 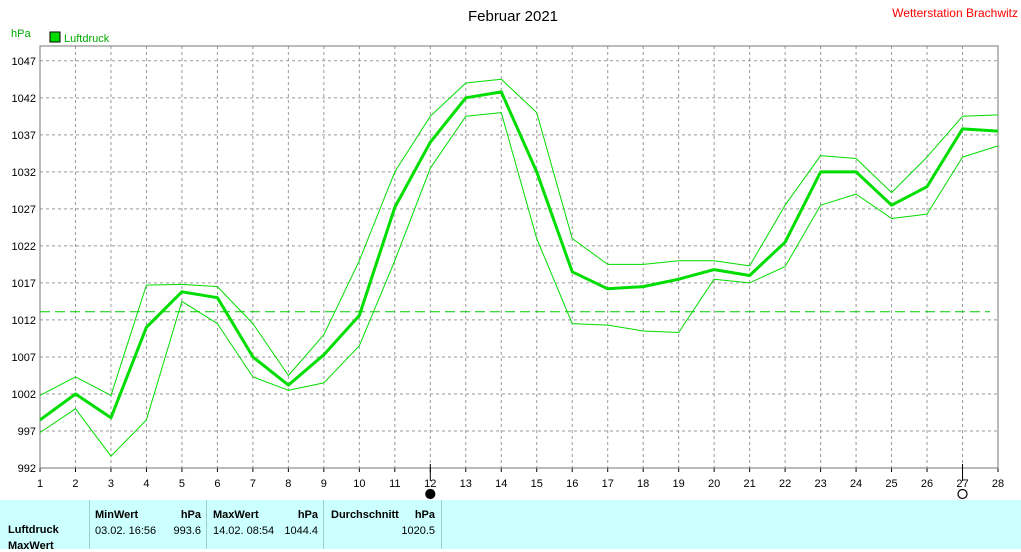 What do you see at coordinates (27, 469) in the screenshot?
I see `y-tick-label: 992` at bounding box center [27, 469].